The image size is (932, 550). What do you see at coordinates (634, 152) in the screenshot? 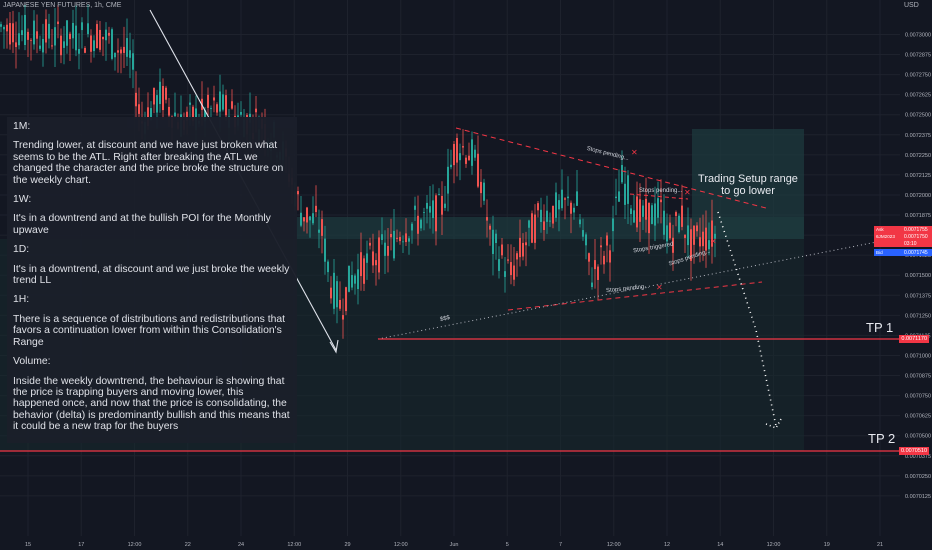
I see `x-mark-1: ✕` at bounding box center [634, 152].